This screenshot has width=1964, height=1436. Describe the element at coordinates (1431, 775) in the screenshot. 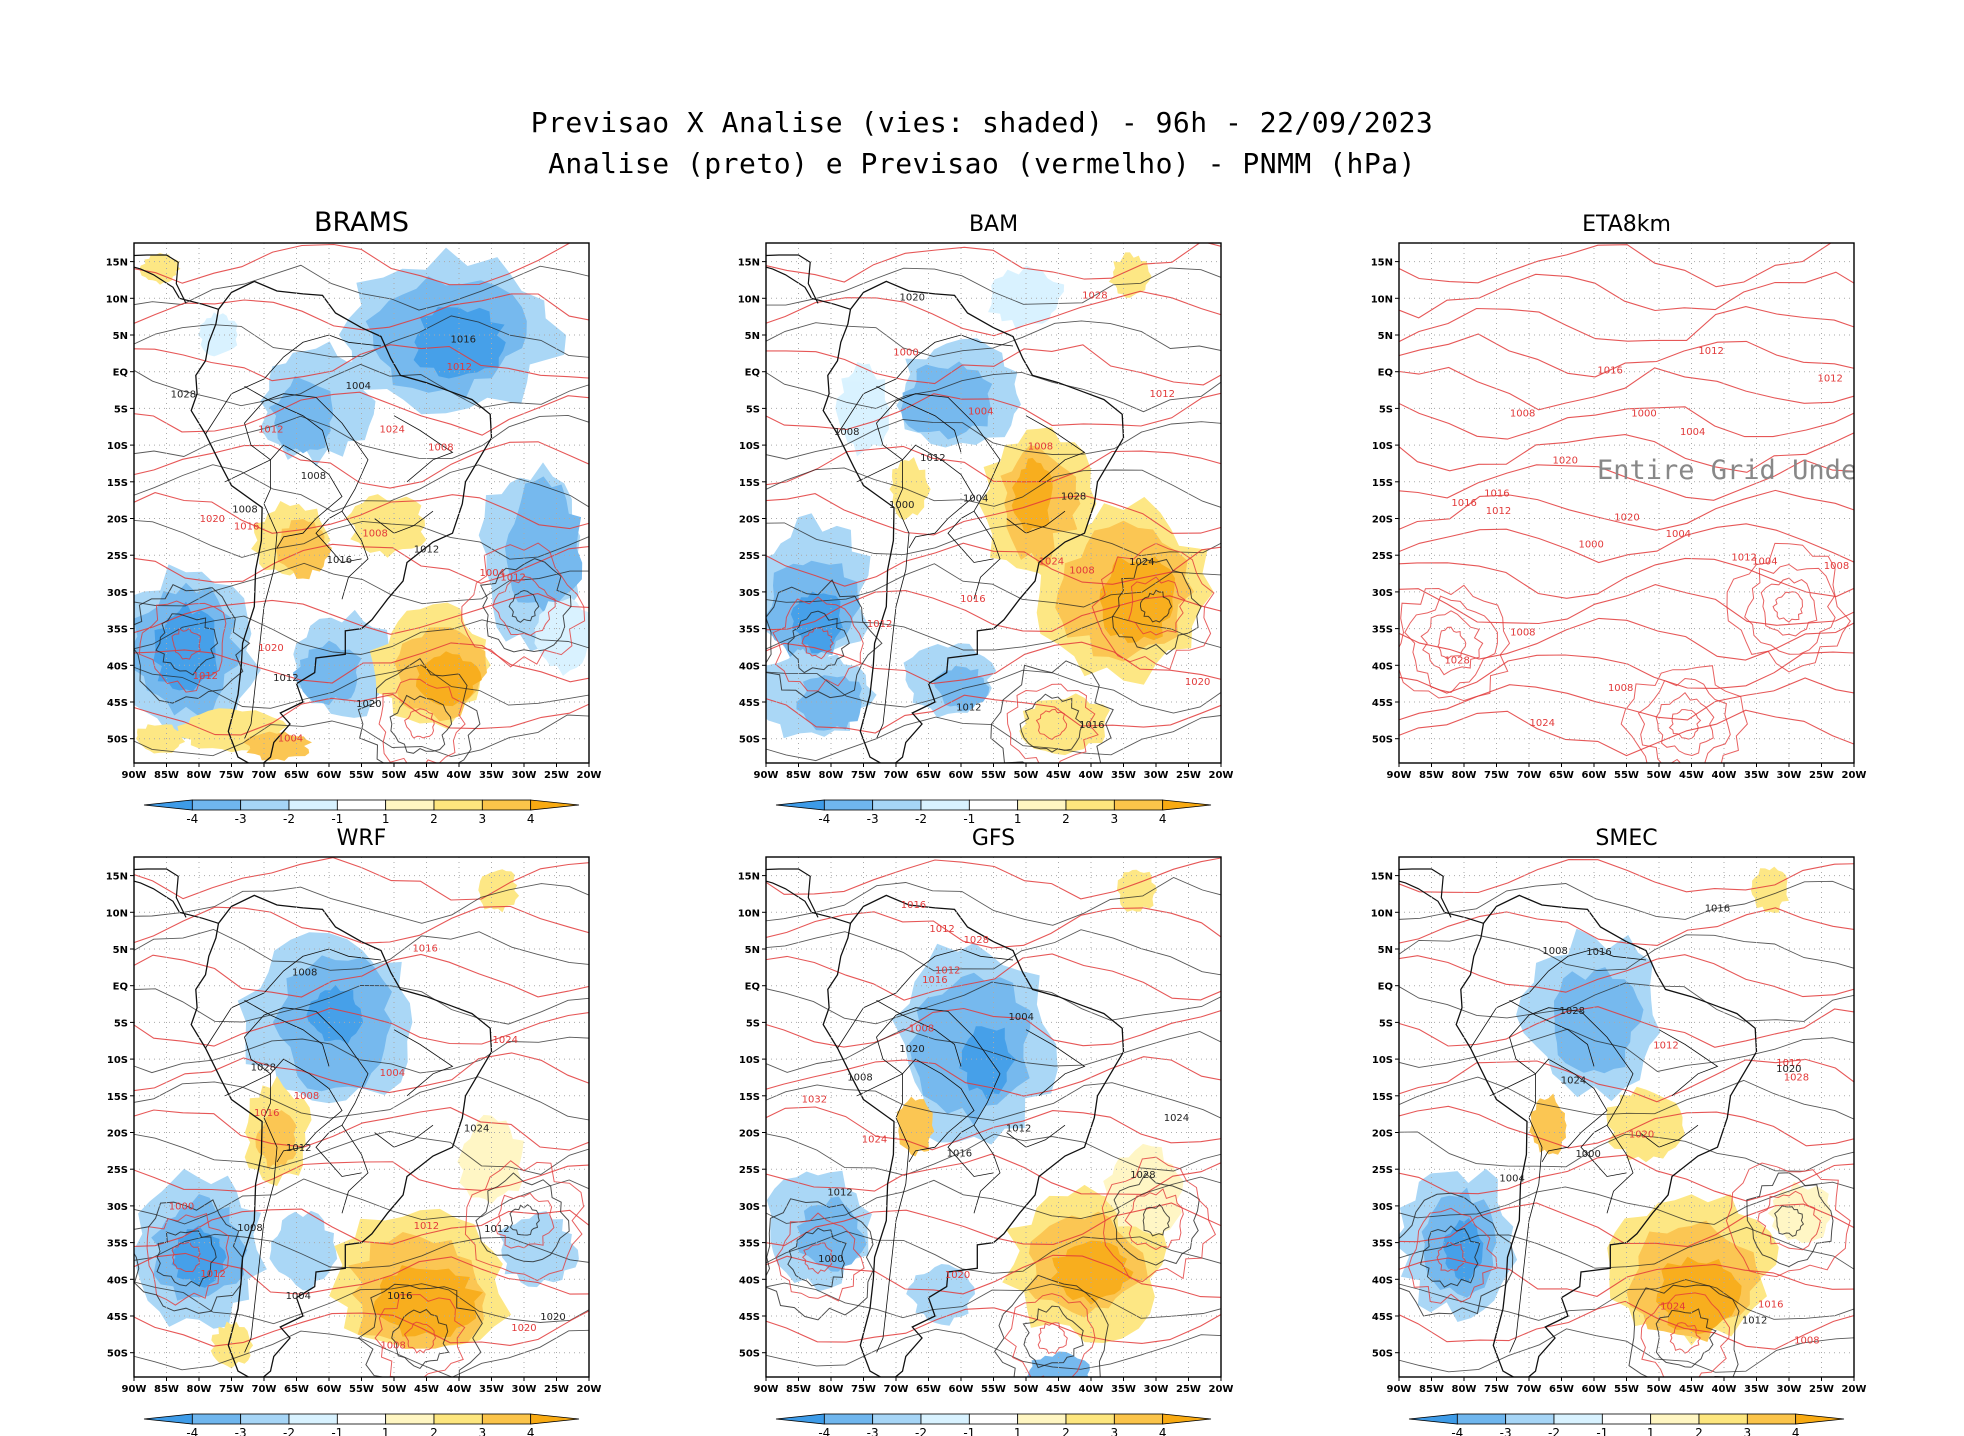

I see `lon-tick-label: 85W` at that location.